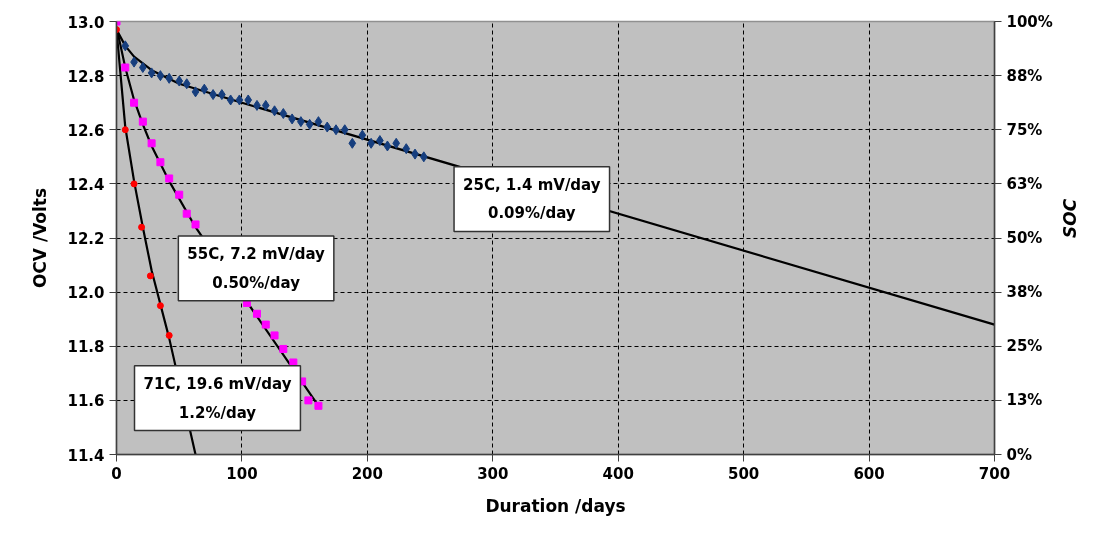 Image resolution: width=1093 pixels, height=537 pixels. I want to click on y-tick-label: 13.0, so click(86, 22).